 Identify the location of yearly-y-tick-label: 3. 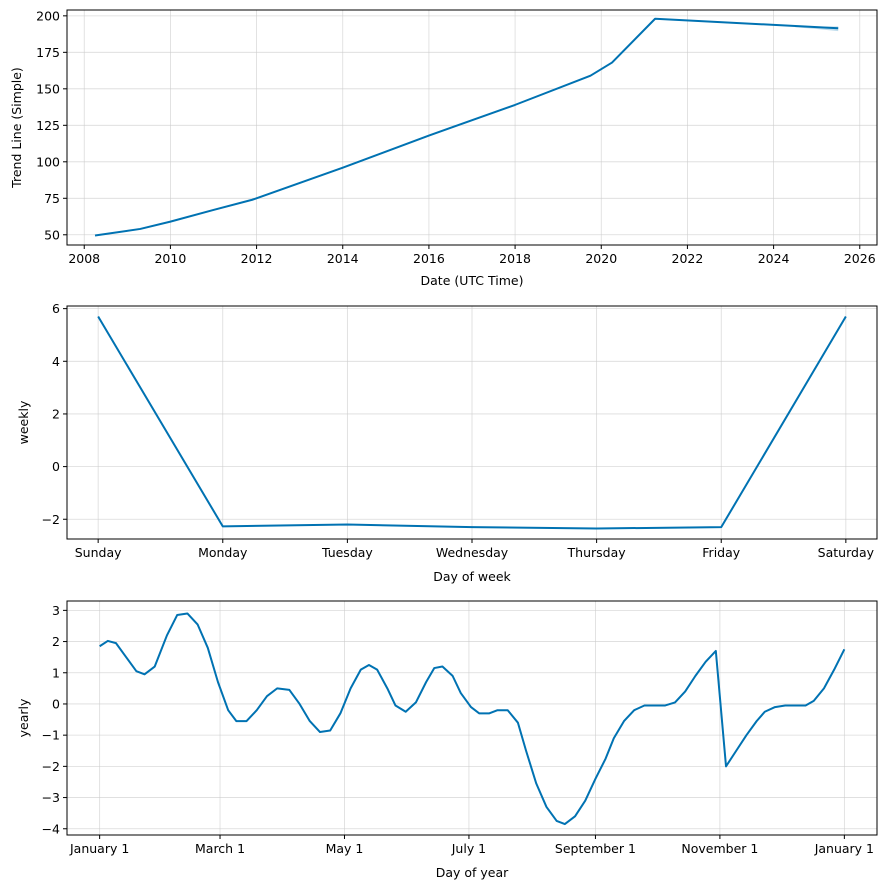
(56, 610).